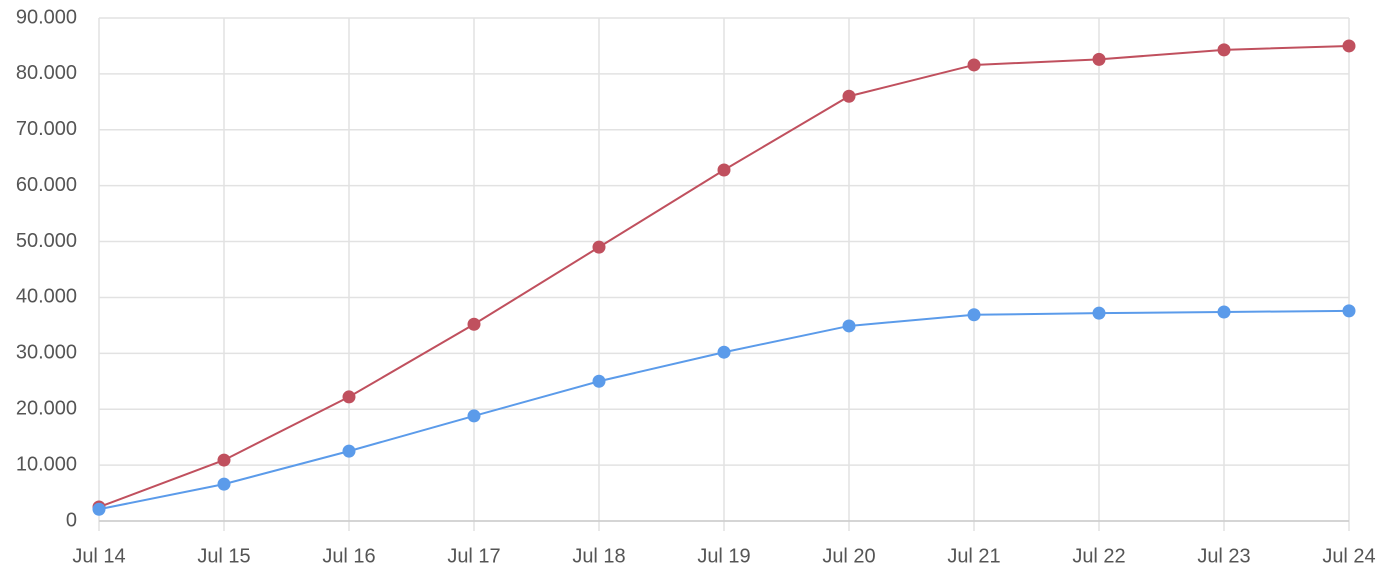 Image resolution: width=1390 pixels, height=580 pixels. What do you see at coordinates (223, 556) in the screenshot?
I see `x-tick-label: Jul 15` at bounding box center [223, 556].